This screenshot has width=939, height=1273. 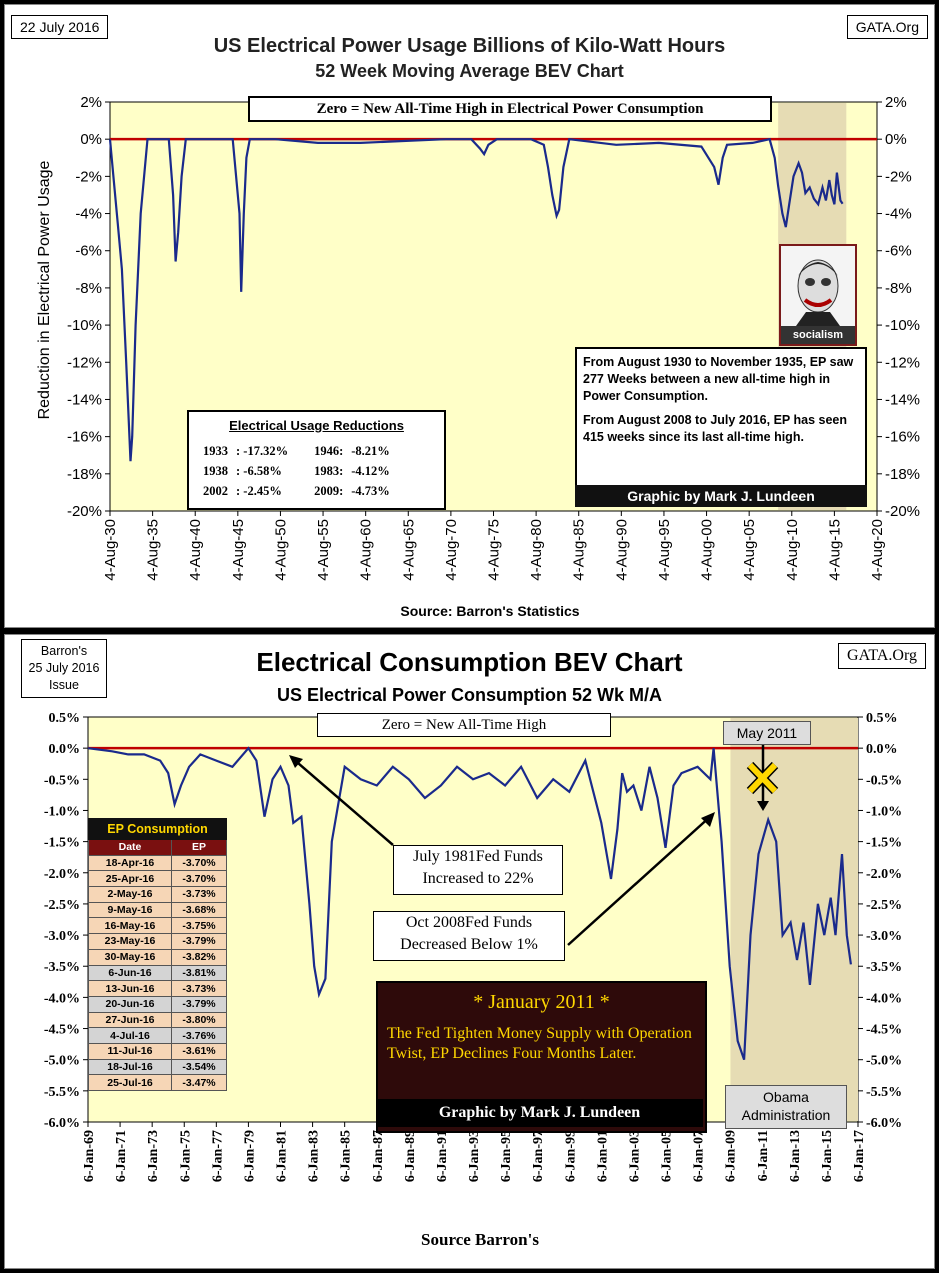 I want to click on x-tick-label: 4-Aug-90, so click(x=621, y=550).